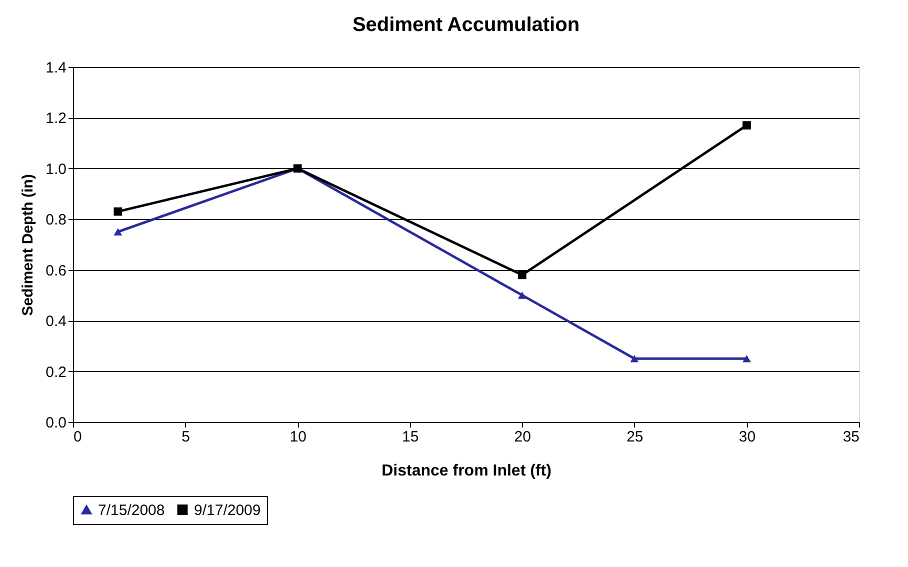 The width and height of the screenshot is (908, 567). I want to click on chart-title: Sediment Accumulation, so click(466, 25).